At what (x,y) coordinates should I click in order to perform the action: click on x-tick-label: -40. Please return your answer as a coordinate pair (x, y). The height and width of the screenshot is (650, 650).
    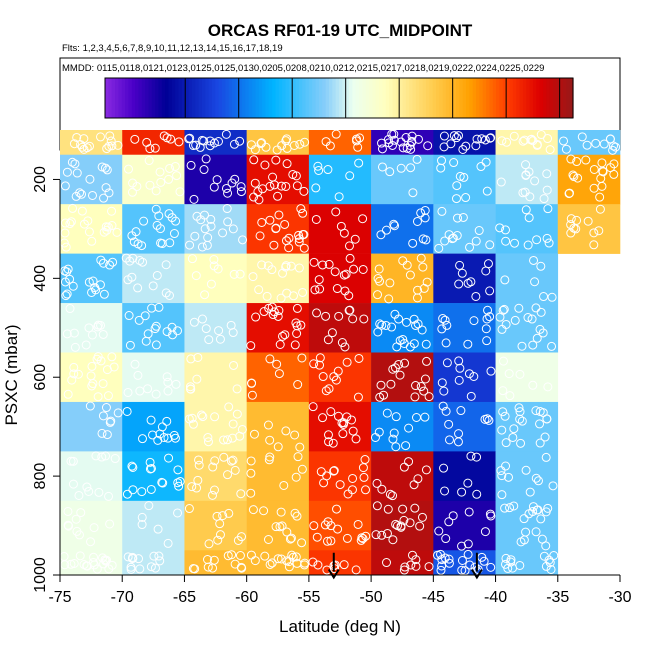
    Looking at the image, I should click on (495, 597).